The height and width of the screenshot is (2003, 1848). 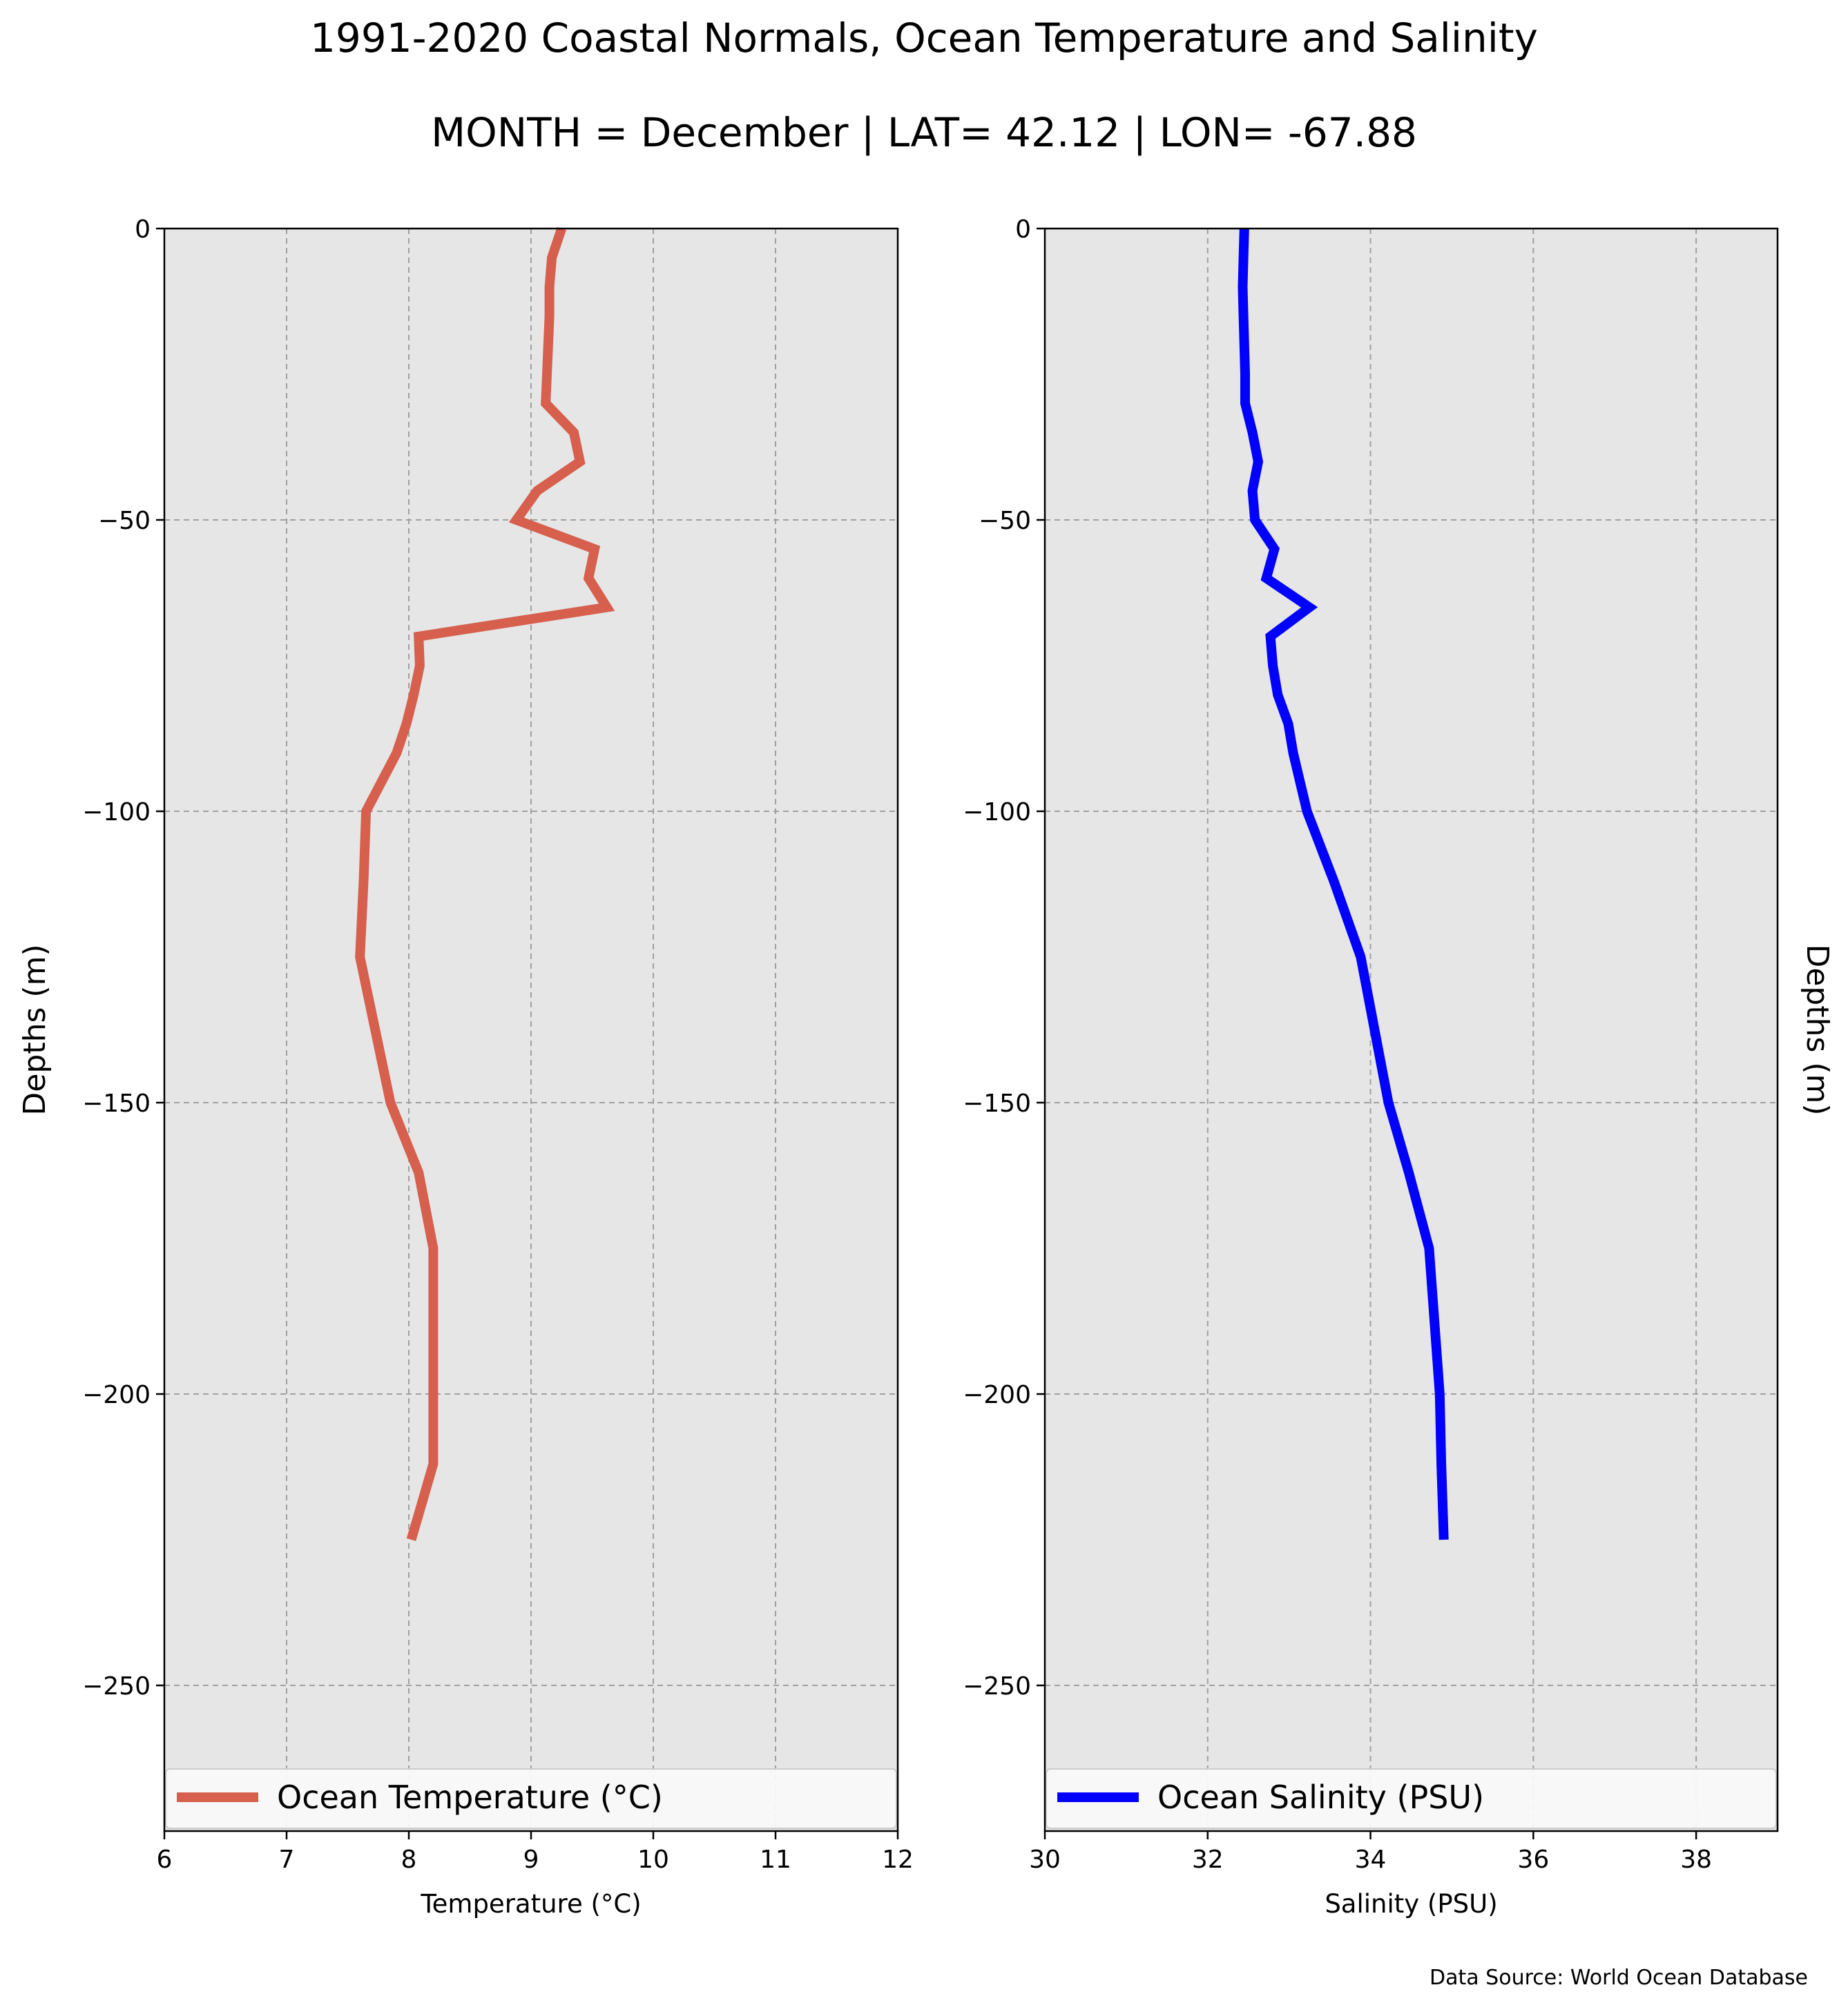 What do you see at coordinates (1411, 1904) in the screenshot?
I see `x-axis-label: Salinity (PSU)` at bounding box center [1411, 1904].